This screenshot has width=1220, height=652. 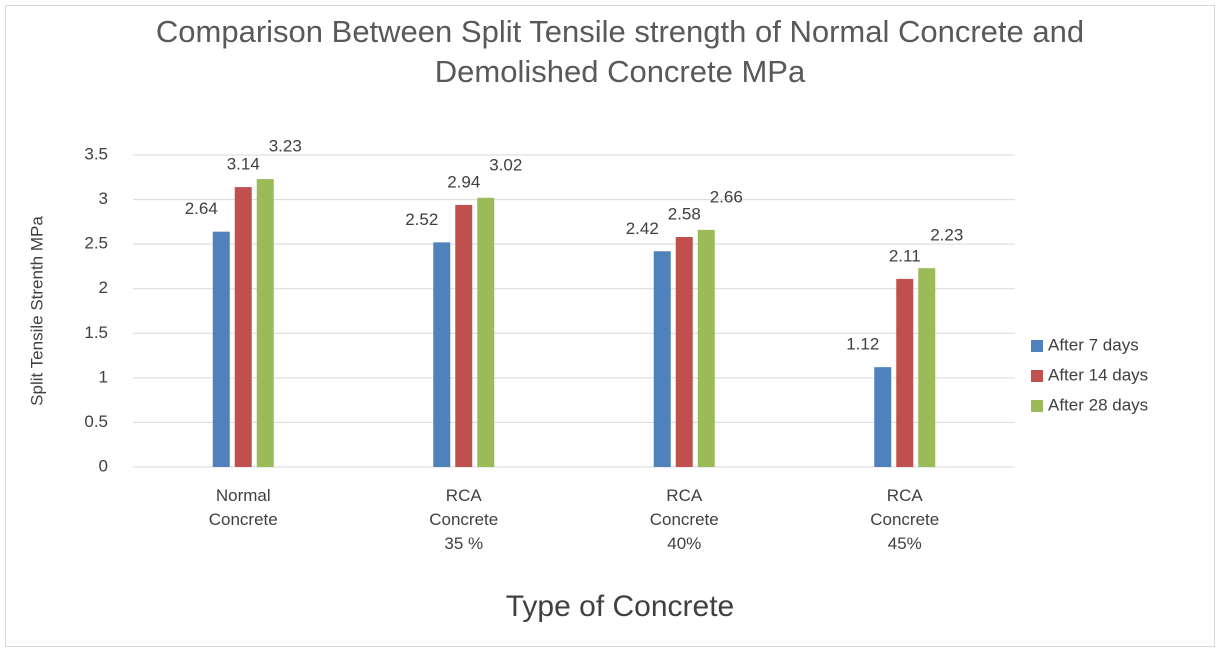 What do you see at coordinates (862, 344) in the screenshot?
I see `data-label: 1.12` at bounding box center [862, 344].